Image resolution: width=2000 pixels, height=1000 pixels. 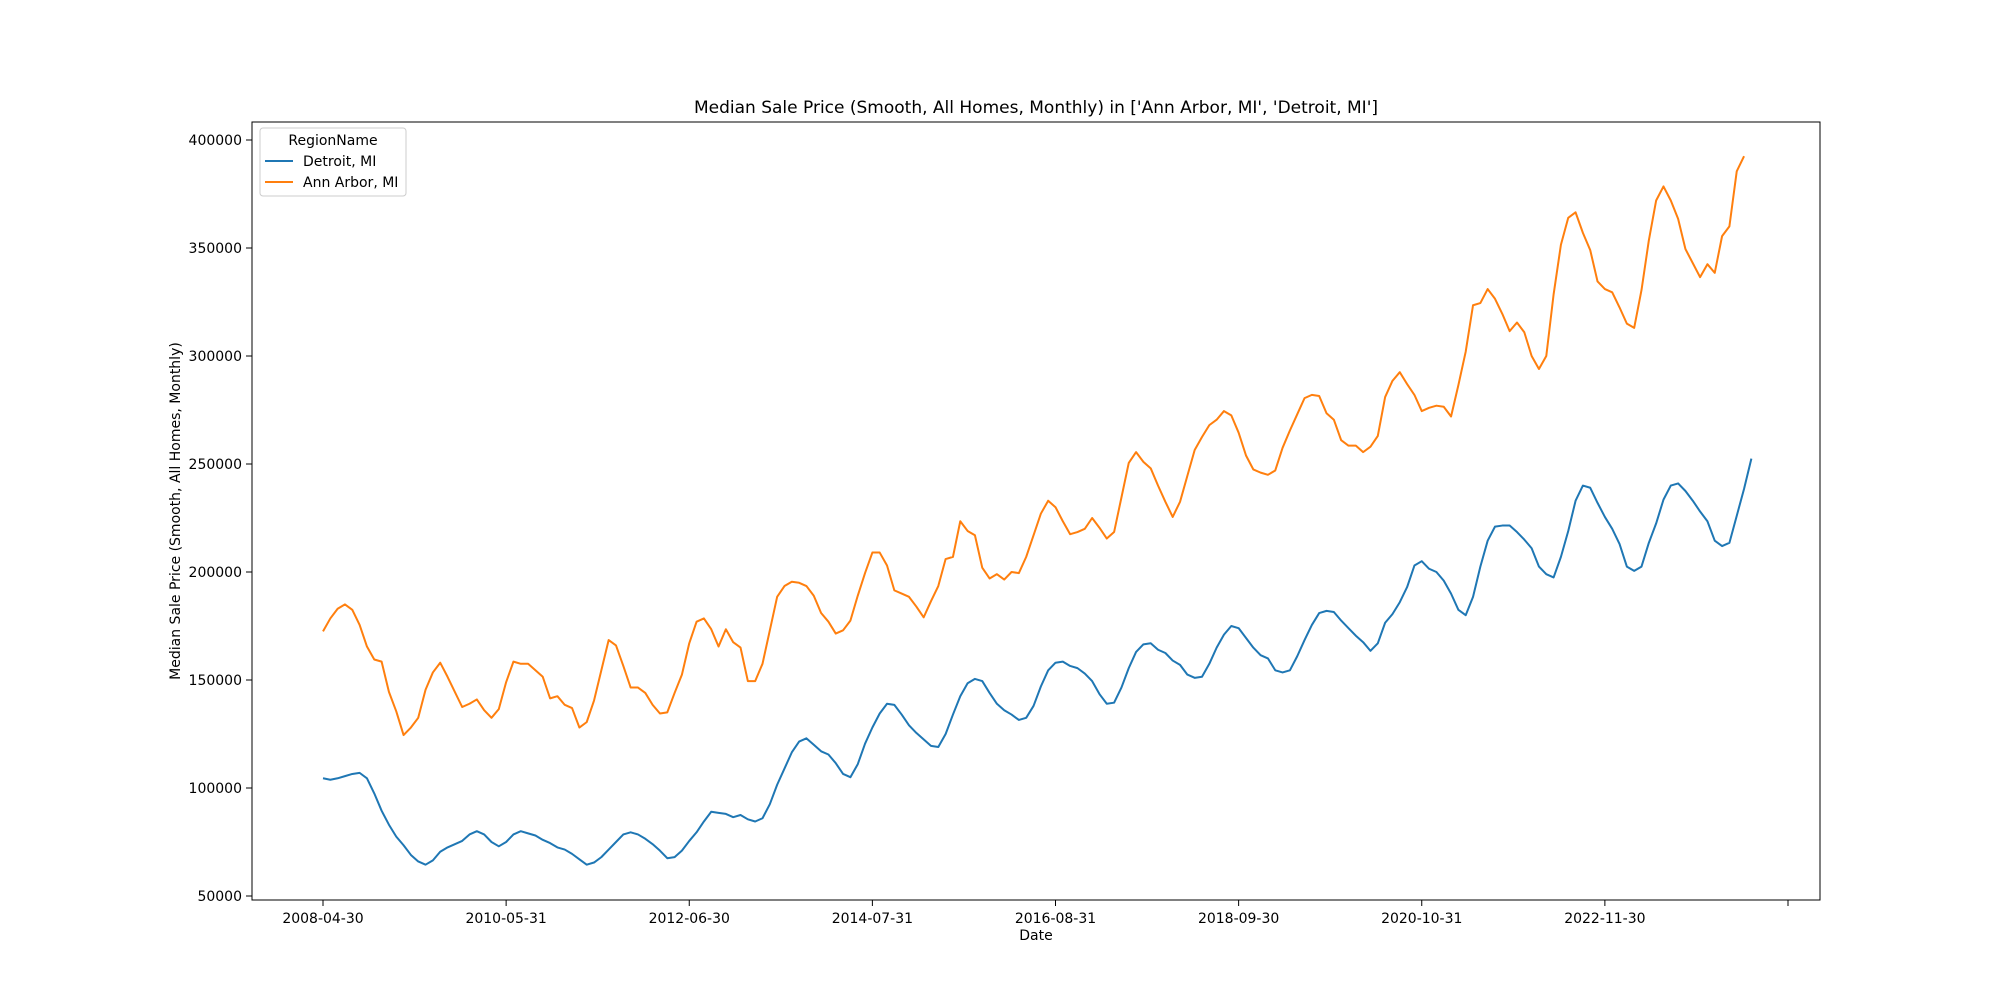 I want to click on y-tick-label: 150000, so click(x=215, y=681).